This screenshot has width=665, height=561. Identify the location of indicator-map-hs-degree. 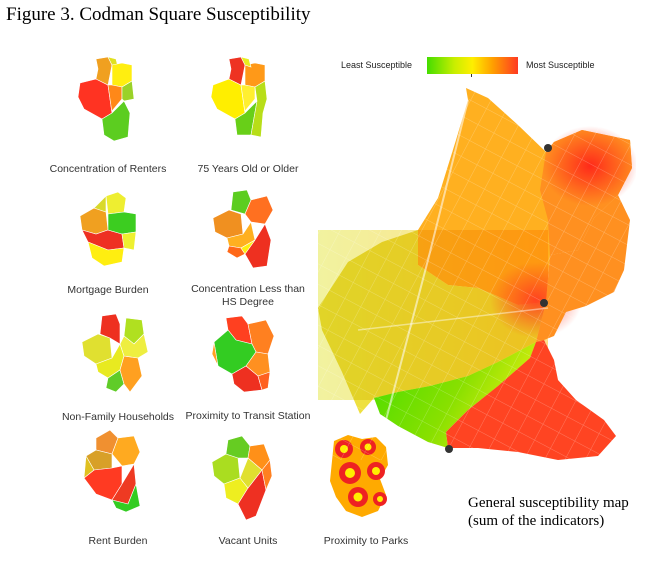
(243, 229).